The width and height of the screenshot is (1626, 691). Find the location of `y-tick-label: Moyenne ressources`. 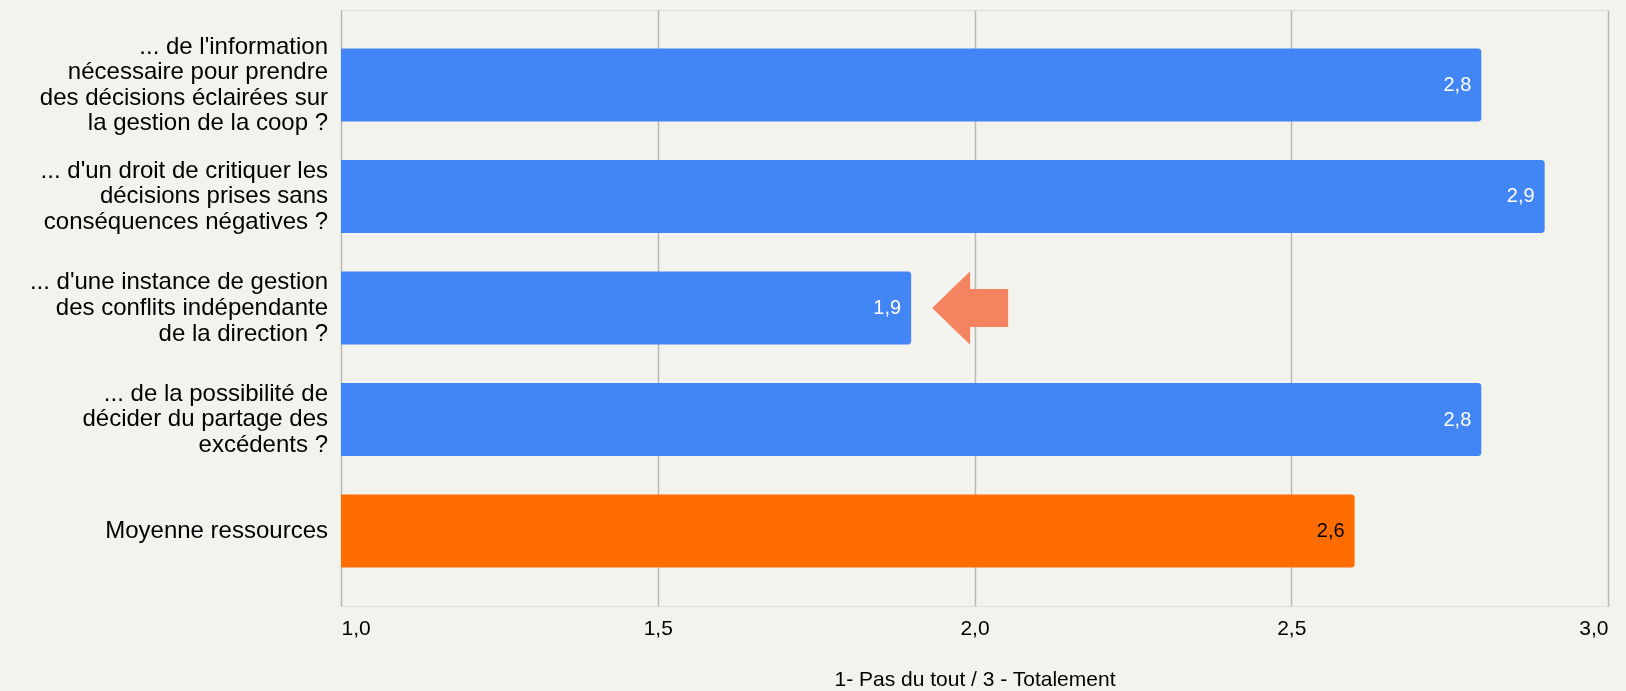

y-tick-label: Moyenne ressources is located at coordinates (216, 530).